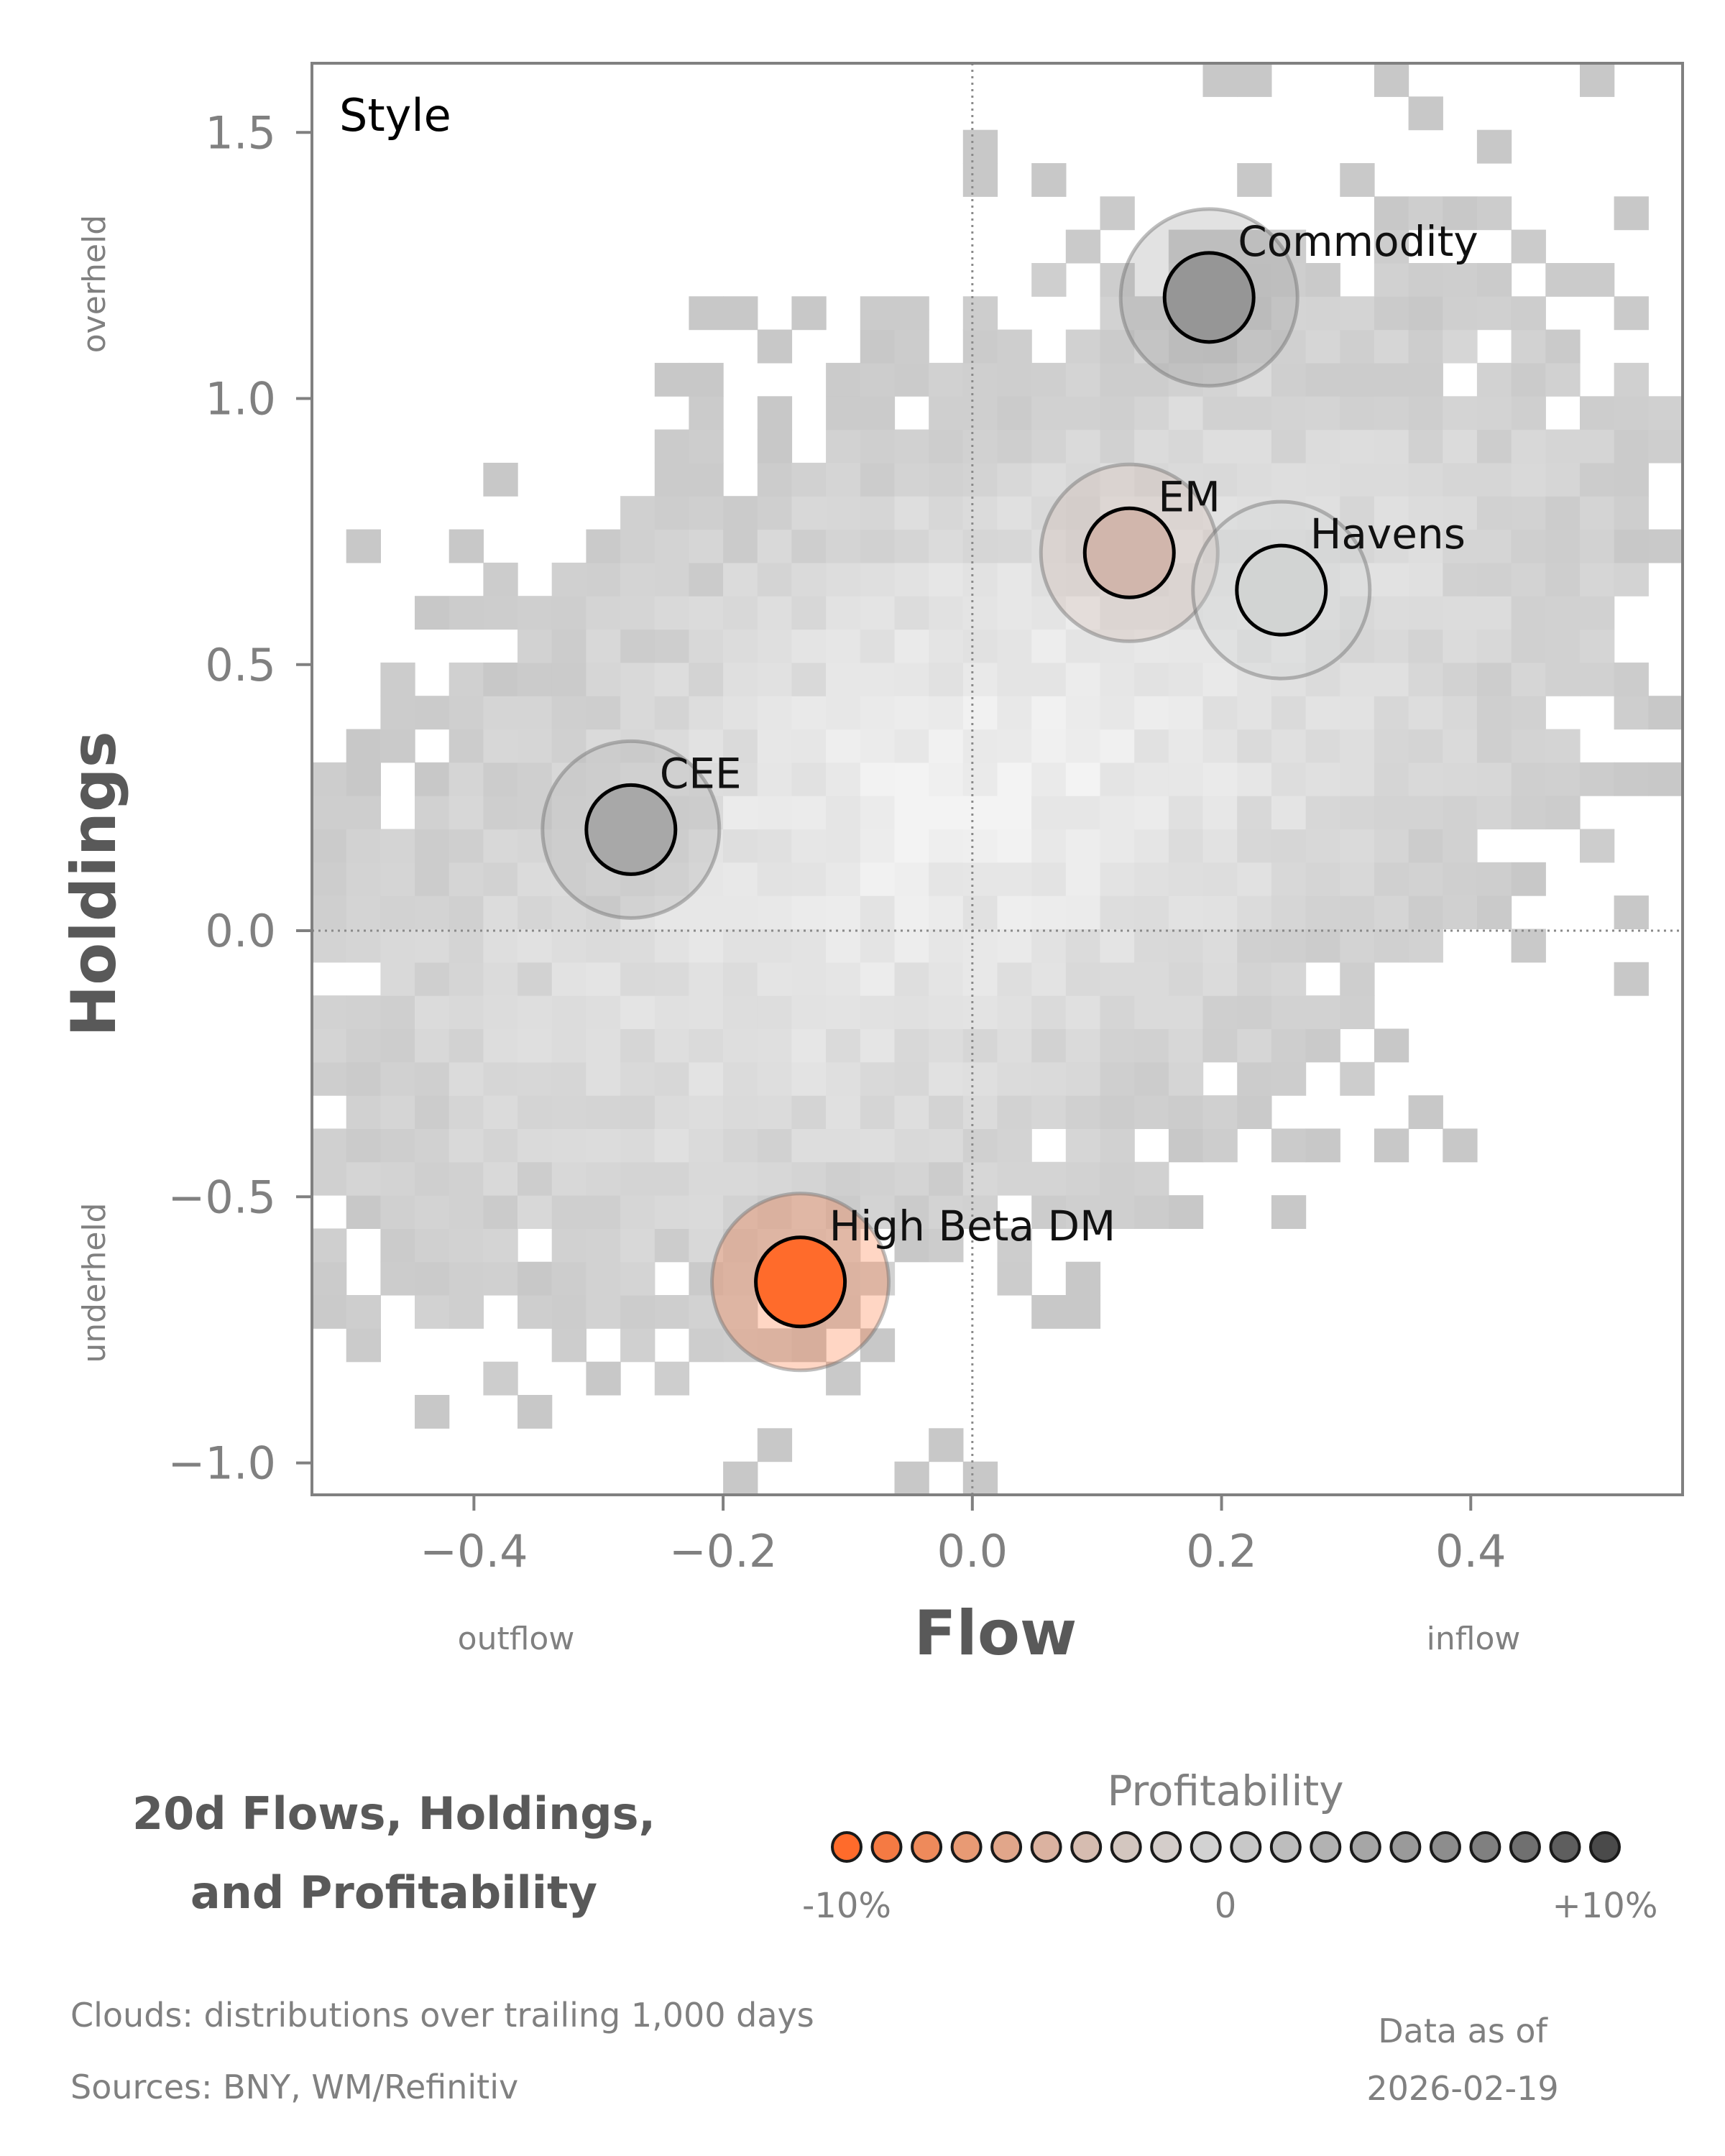 This screenshot has width=1725, height=2156. Describe the element at coordinates (1226, 1906) in the screenshot. I see `legend-tick-mid: 0` at that location.